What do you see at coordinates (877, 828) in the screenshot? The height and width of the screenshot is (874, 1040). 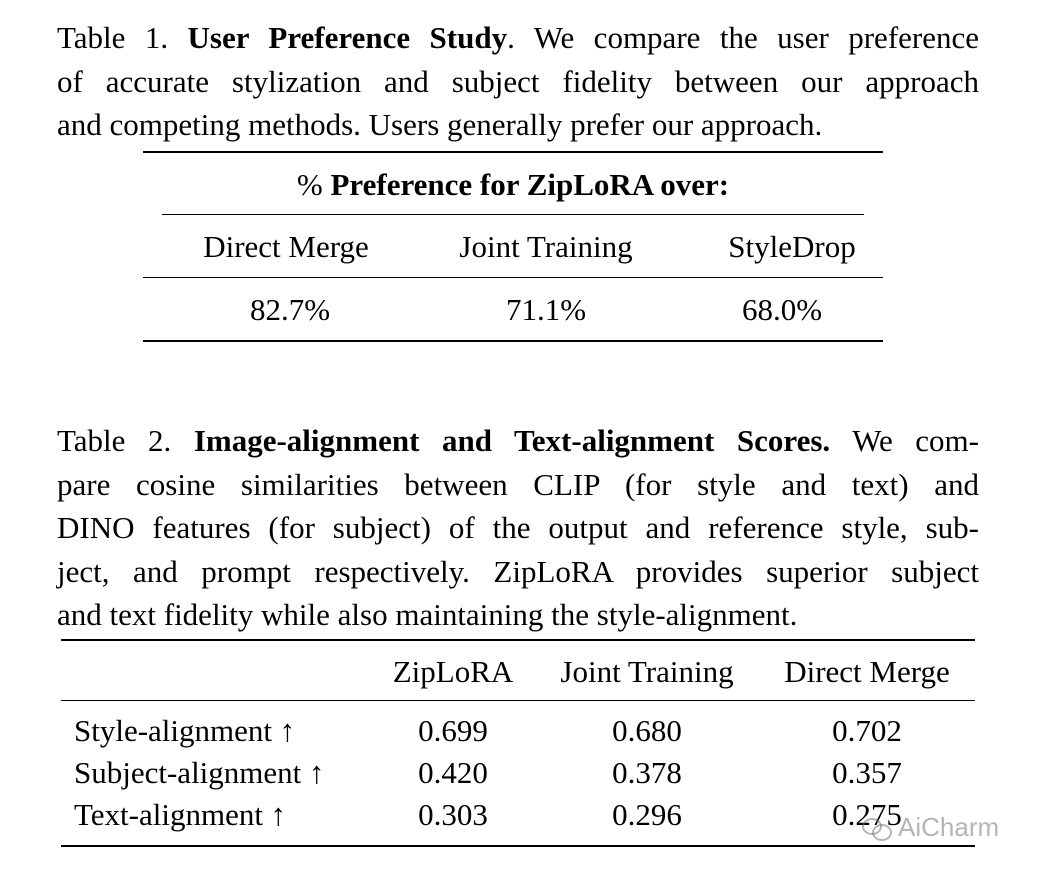 I see `wechat-icon` at bounding box center [877, 828].